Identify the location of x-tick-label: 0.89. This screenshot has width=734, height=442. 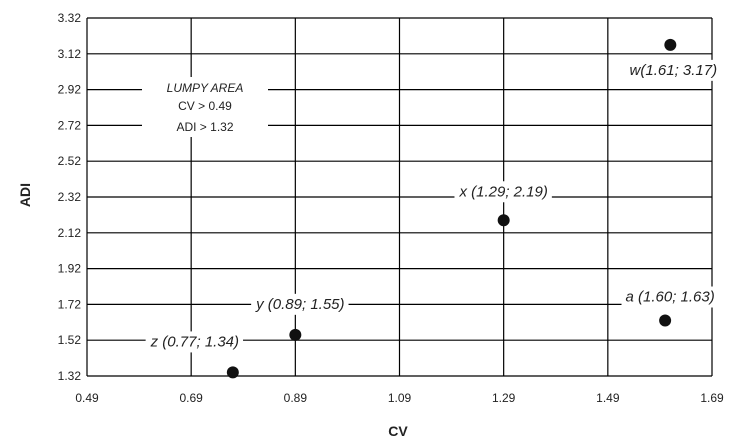
(296, 398).